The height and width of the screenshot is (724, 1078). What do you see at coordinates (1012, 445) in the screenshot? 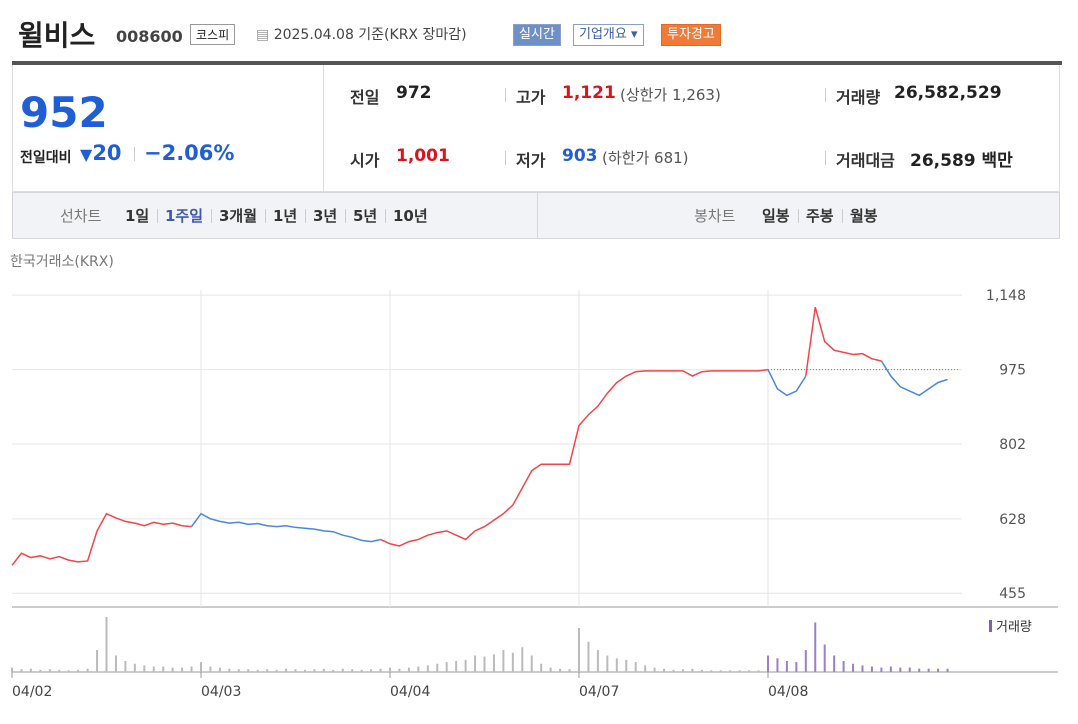
I see `y-tick-label: 802` at bounding box center [1012, 445].